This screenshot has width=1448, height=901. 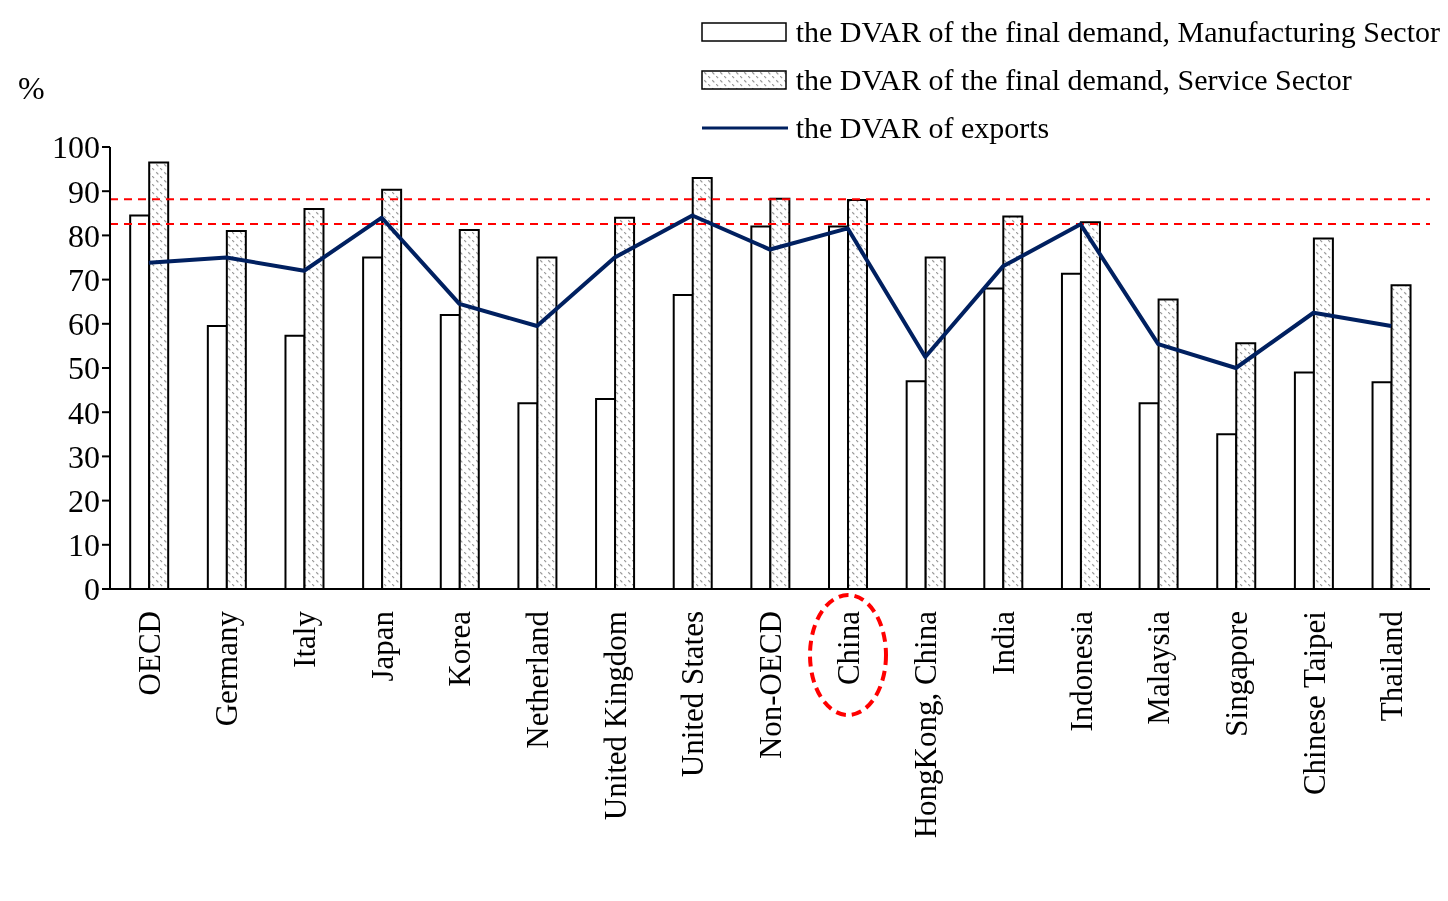 What do you see at coordinates (84, 235) in the screenshot?
I see `y-tick-label: 80` at bounding box center [84, 235].